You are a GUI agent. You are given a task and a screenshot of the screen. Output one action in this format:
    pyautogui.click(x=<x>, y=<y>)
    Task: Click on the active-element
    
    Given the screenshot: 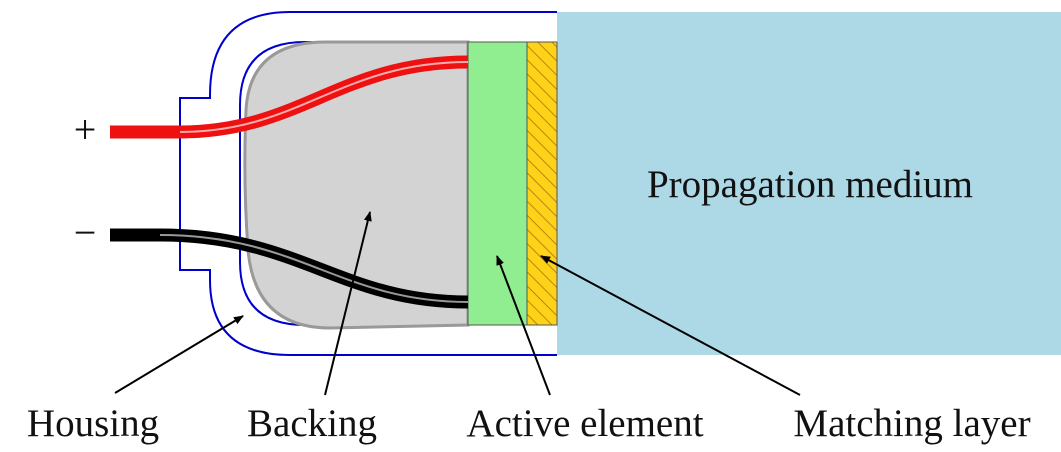 What is the action you would take?
    pyautogui.click(x=497, y=183)
    